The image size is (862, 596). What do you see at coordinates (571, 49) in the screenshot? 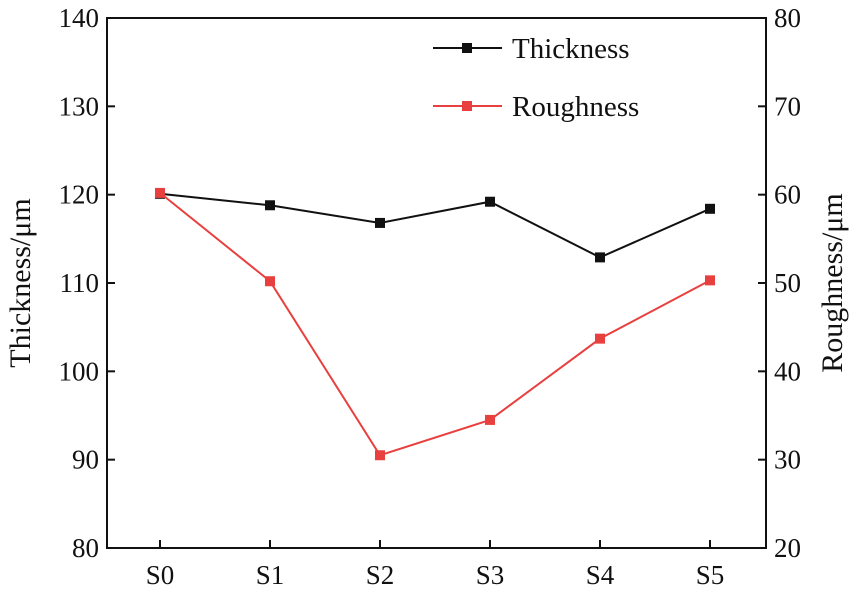
I see `legend-thickness-label: Thickness` at bounding box center [571, 49].